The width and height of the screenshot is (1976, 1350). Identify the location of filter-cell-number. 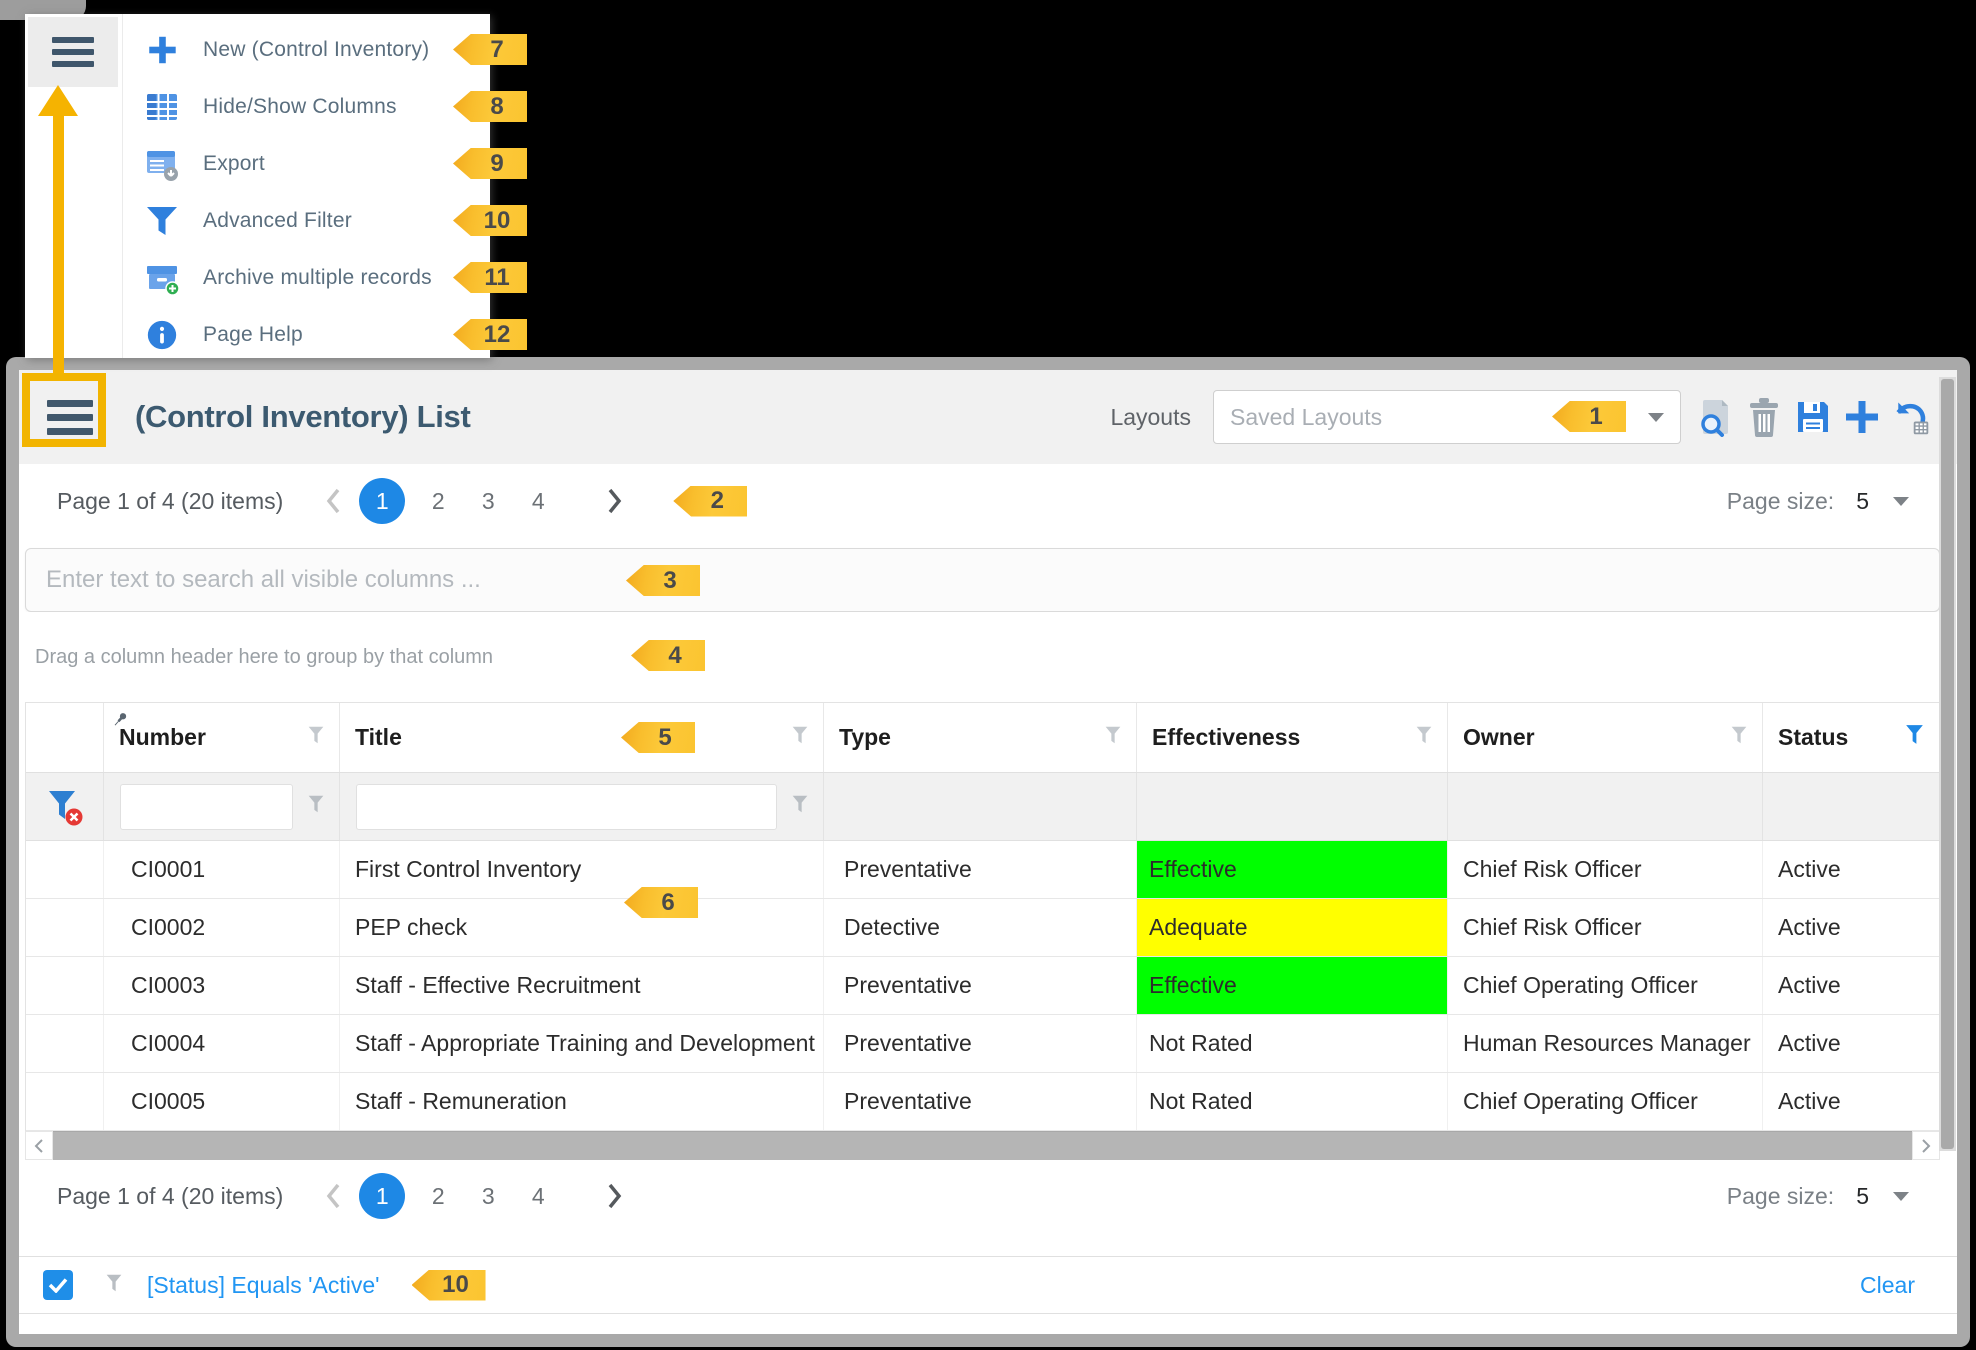
(222, 806).